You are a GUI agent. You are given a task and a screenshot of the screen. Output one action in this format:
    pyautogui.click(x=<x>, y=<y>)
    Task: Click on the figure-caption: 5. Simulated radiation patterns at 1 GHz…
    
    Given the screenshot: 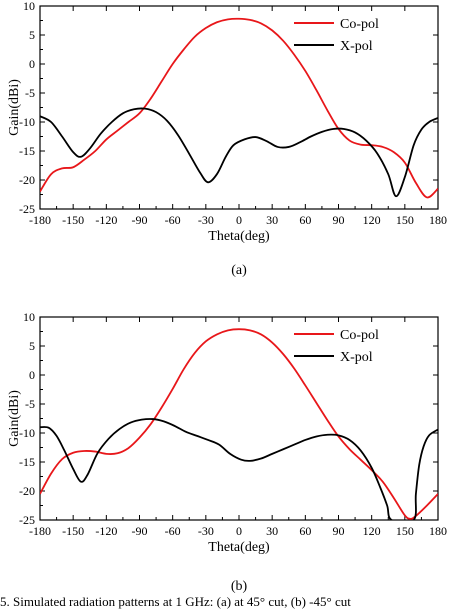 What is the action you would take?
    pyautogui.click(x=175, y=601)
    